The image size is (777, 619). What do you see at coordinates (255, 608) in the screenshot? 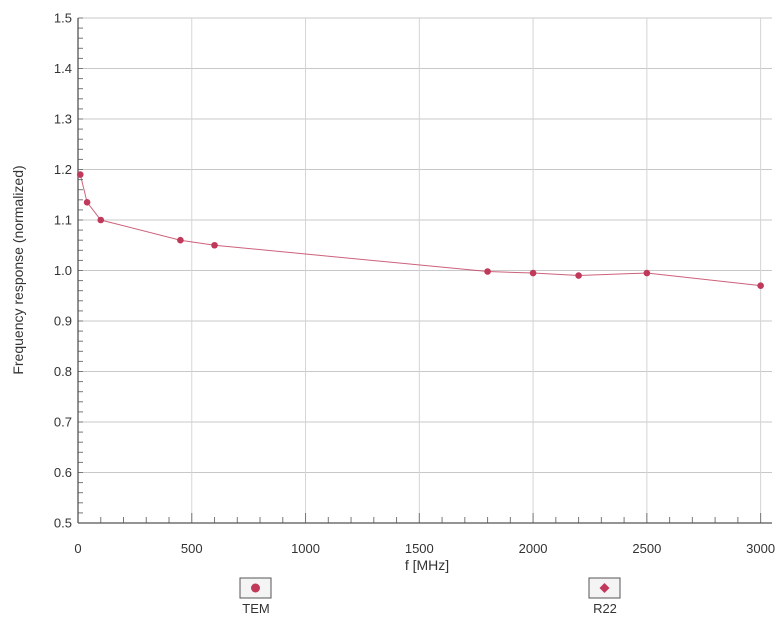
I see `legend-label-tem: TEM` at bounding box center [255, 608].